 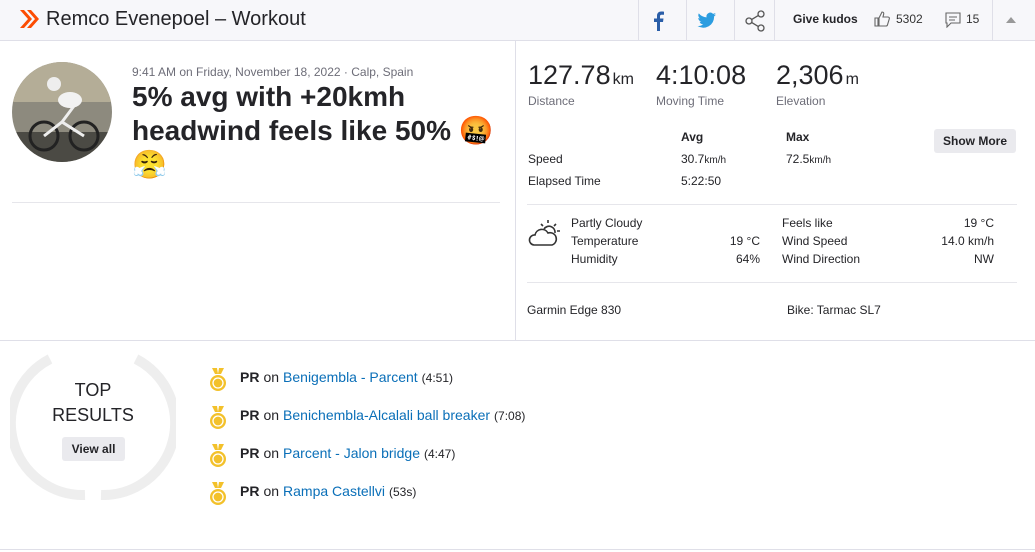 What do you see at coordinates (807, 223) in the screenshot?
I see `weather-label: Feels like` at bounding box center [807, 223].